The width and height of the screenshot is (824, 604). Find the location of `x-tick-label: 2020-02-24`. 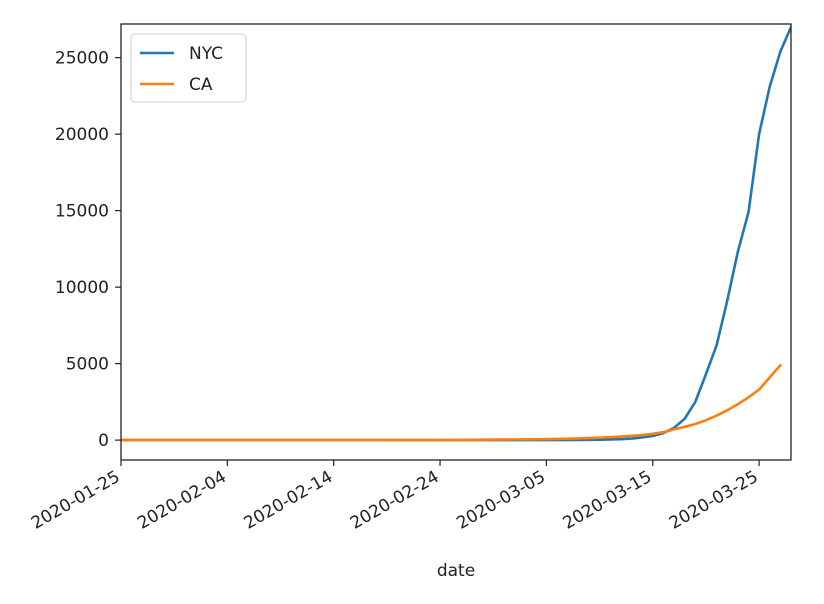

x-tick-label: 2020-02-24 is located at coordinates (395, 500).